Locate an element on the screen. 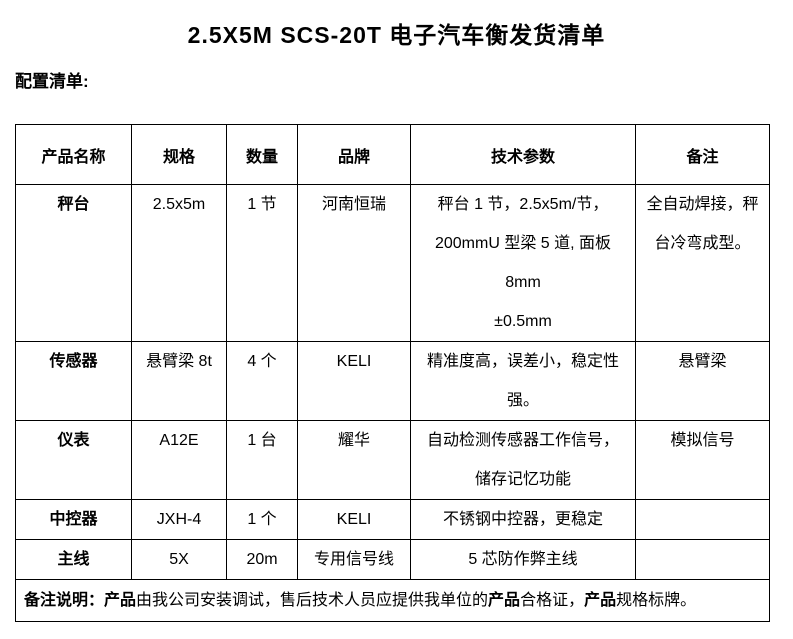  table-row-junction-box: 中控器 JXH-4 1 个 KELI 不锈钢中控器，更稳定 is located at coordinates (392, 519).